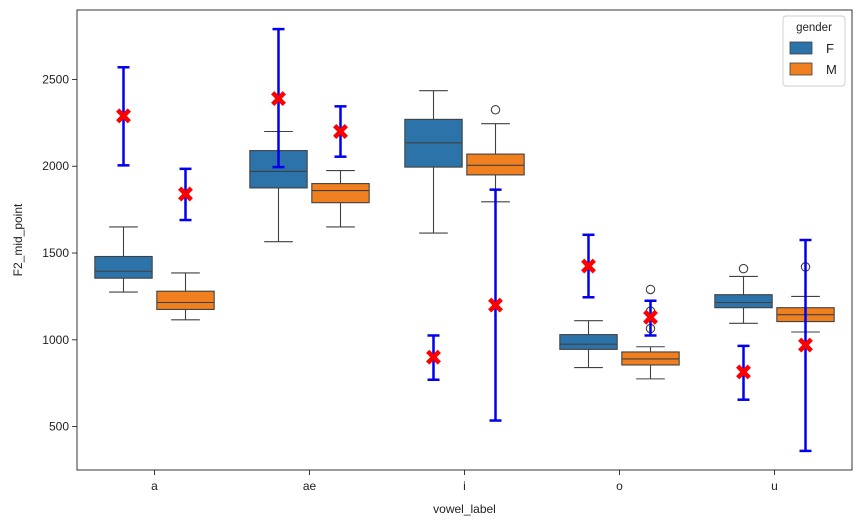 Image resolution: width=862 pixels, height=525 pixels. I want to click on box-i-m, so click(495, 154).